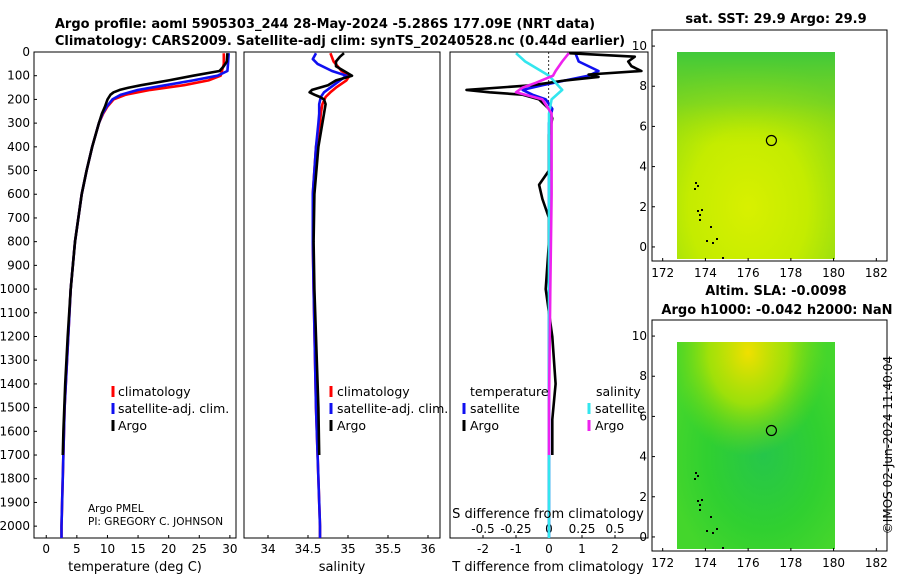 Image resolution: width=900 pixels, height=580 pixels. I want to click on x-tick-label: -2, so click(483, 549).